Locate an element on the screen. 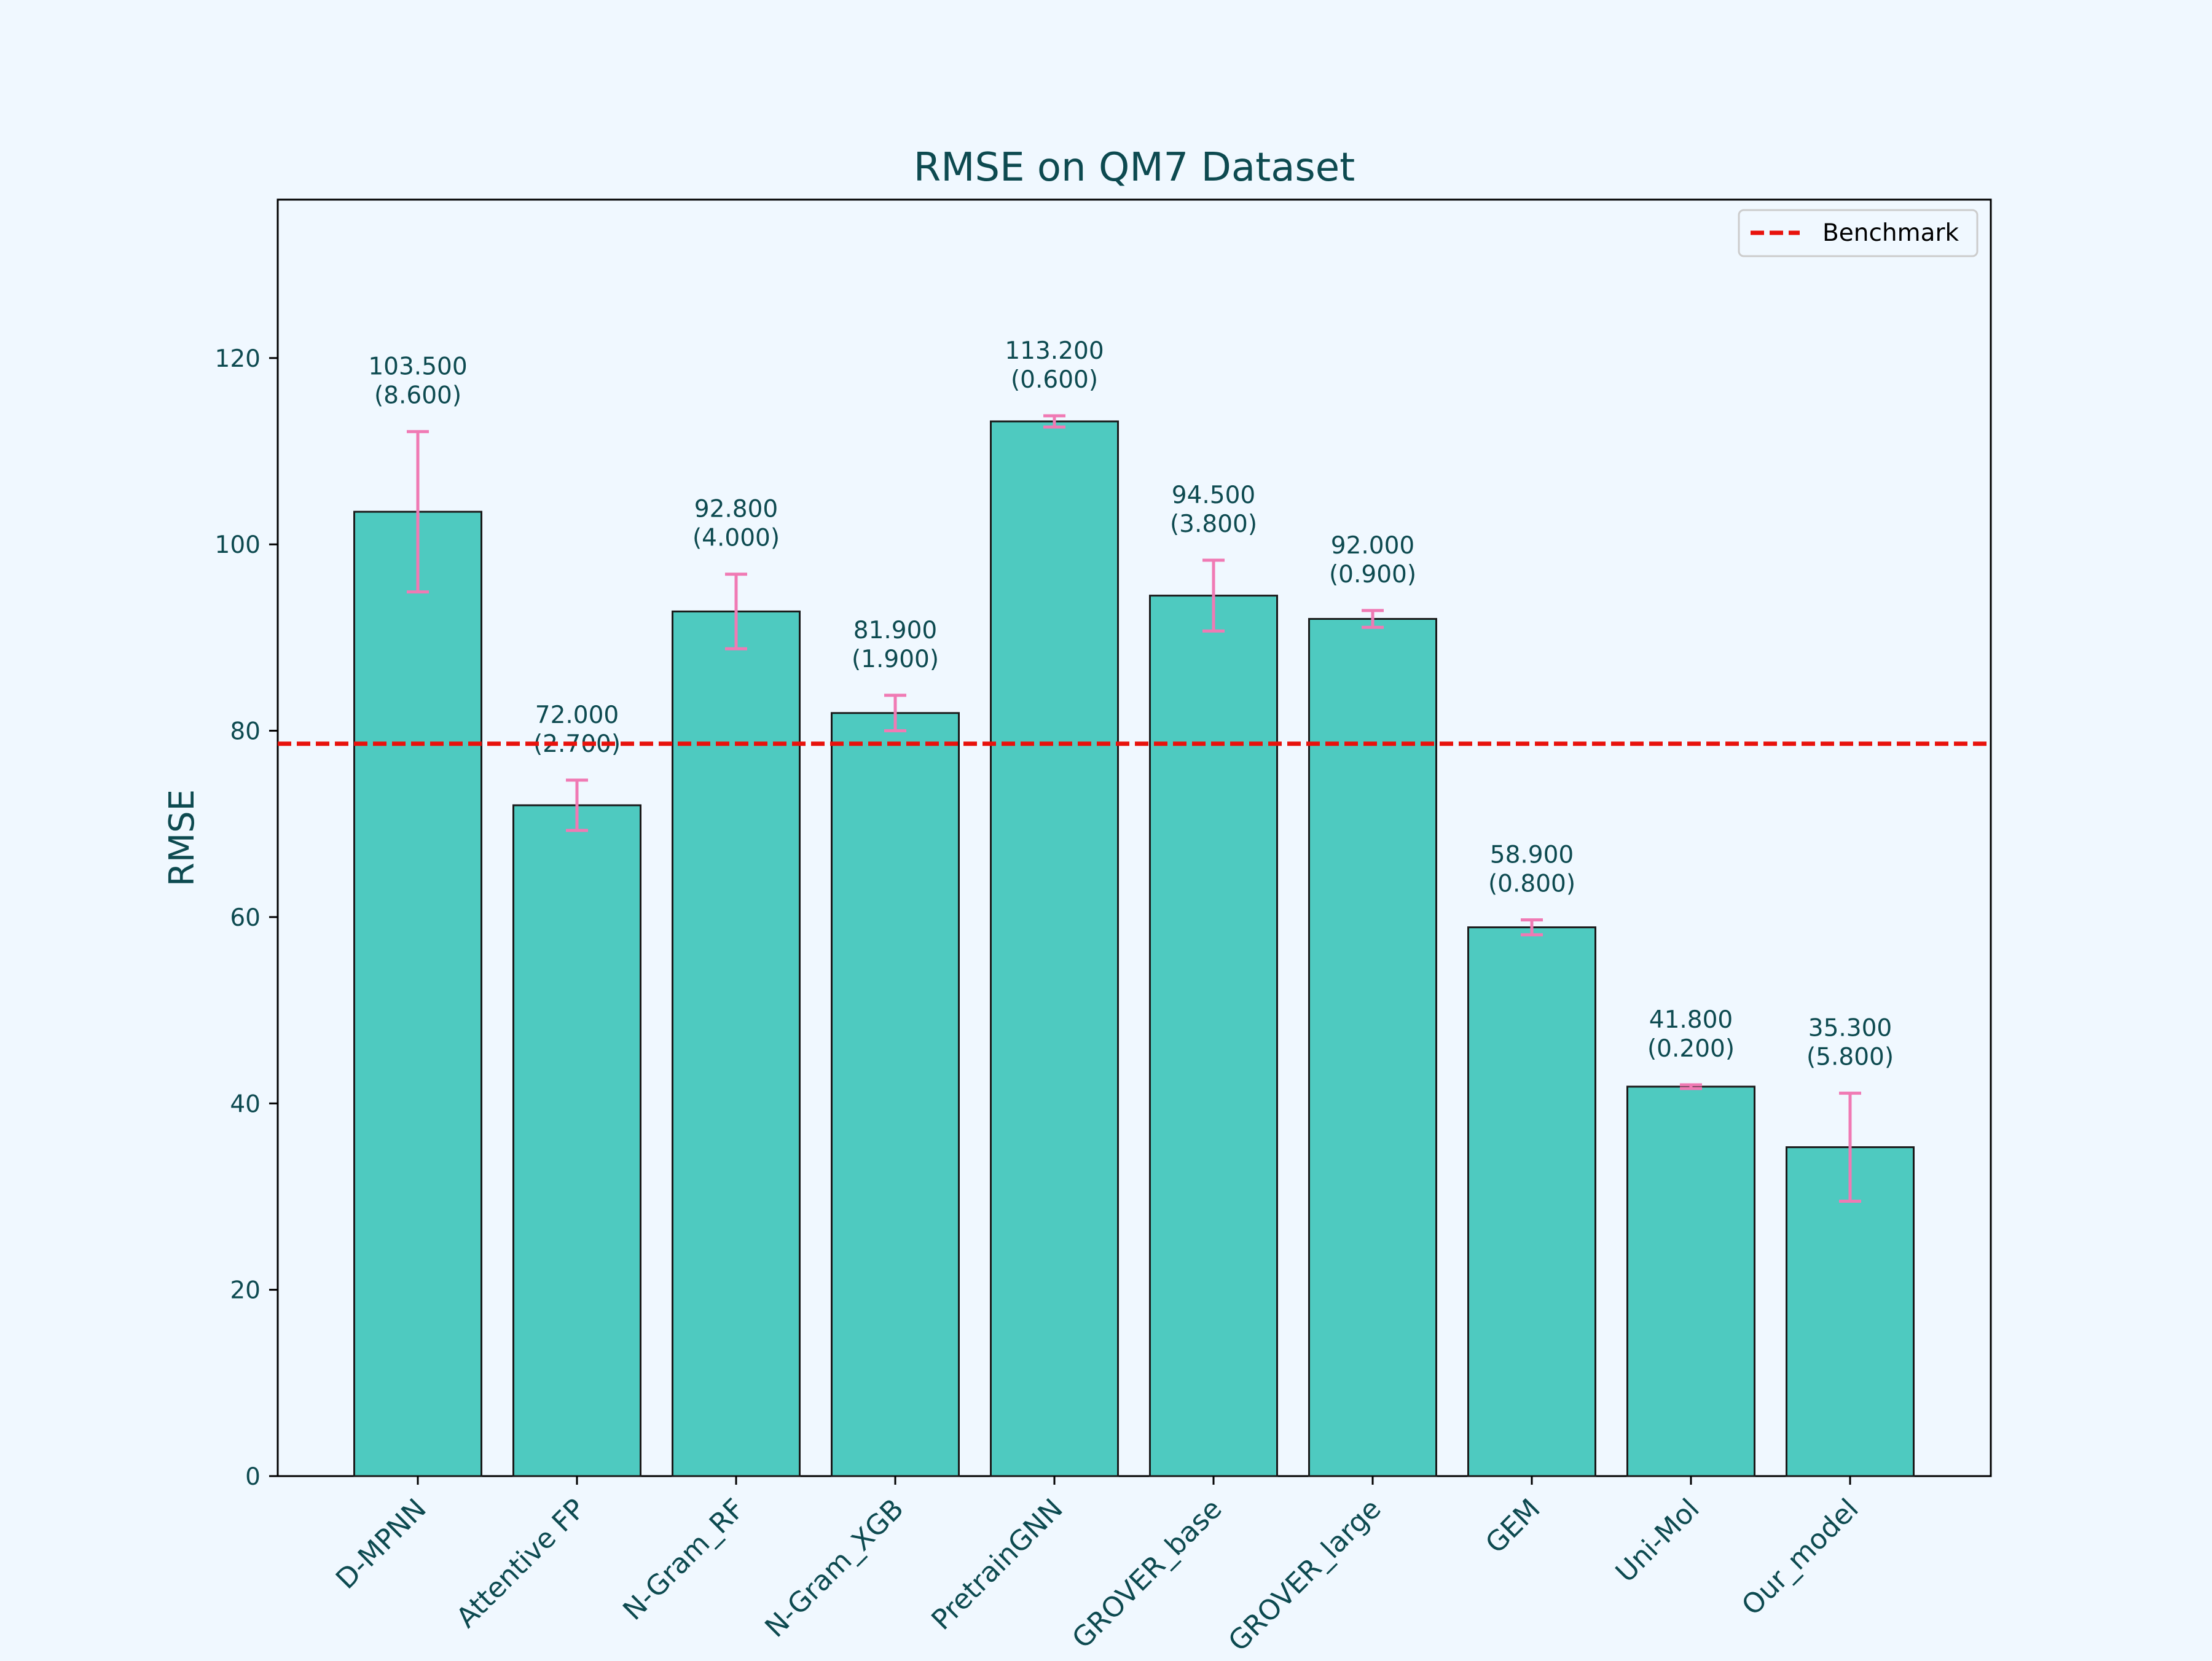  x-tick-label: GROVER_base is located at coordinates (1146, 1573).